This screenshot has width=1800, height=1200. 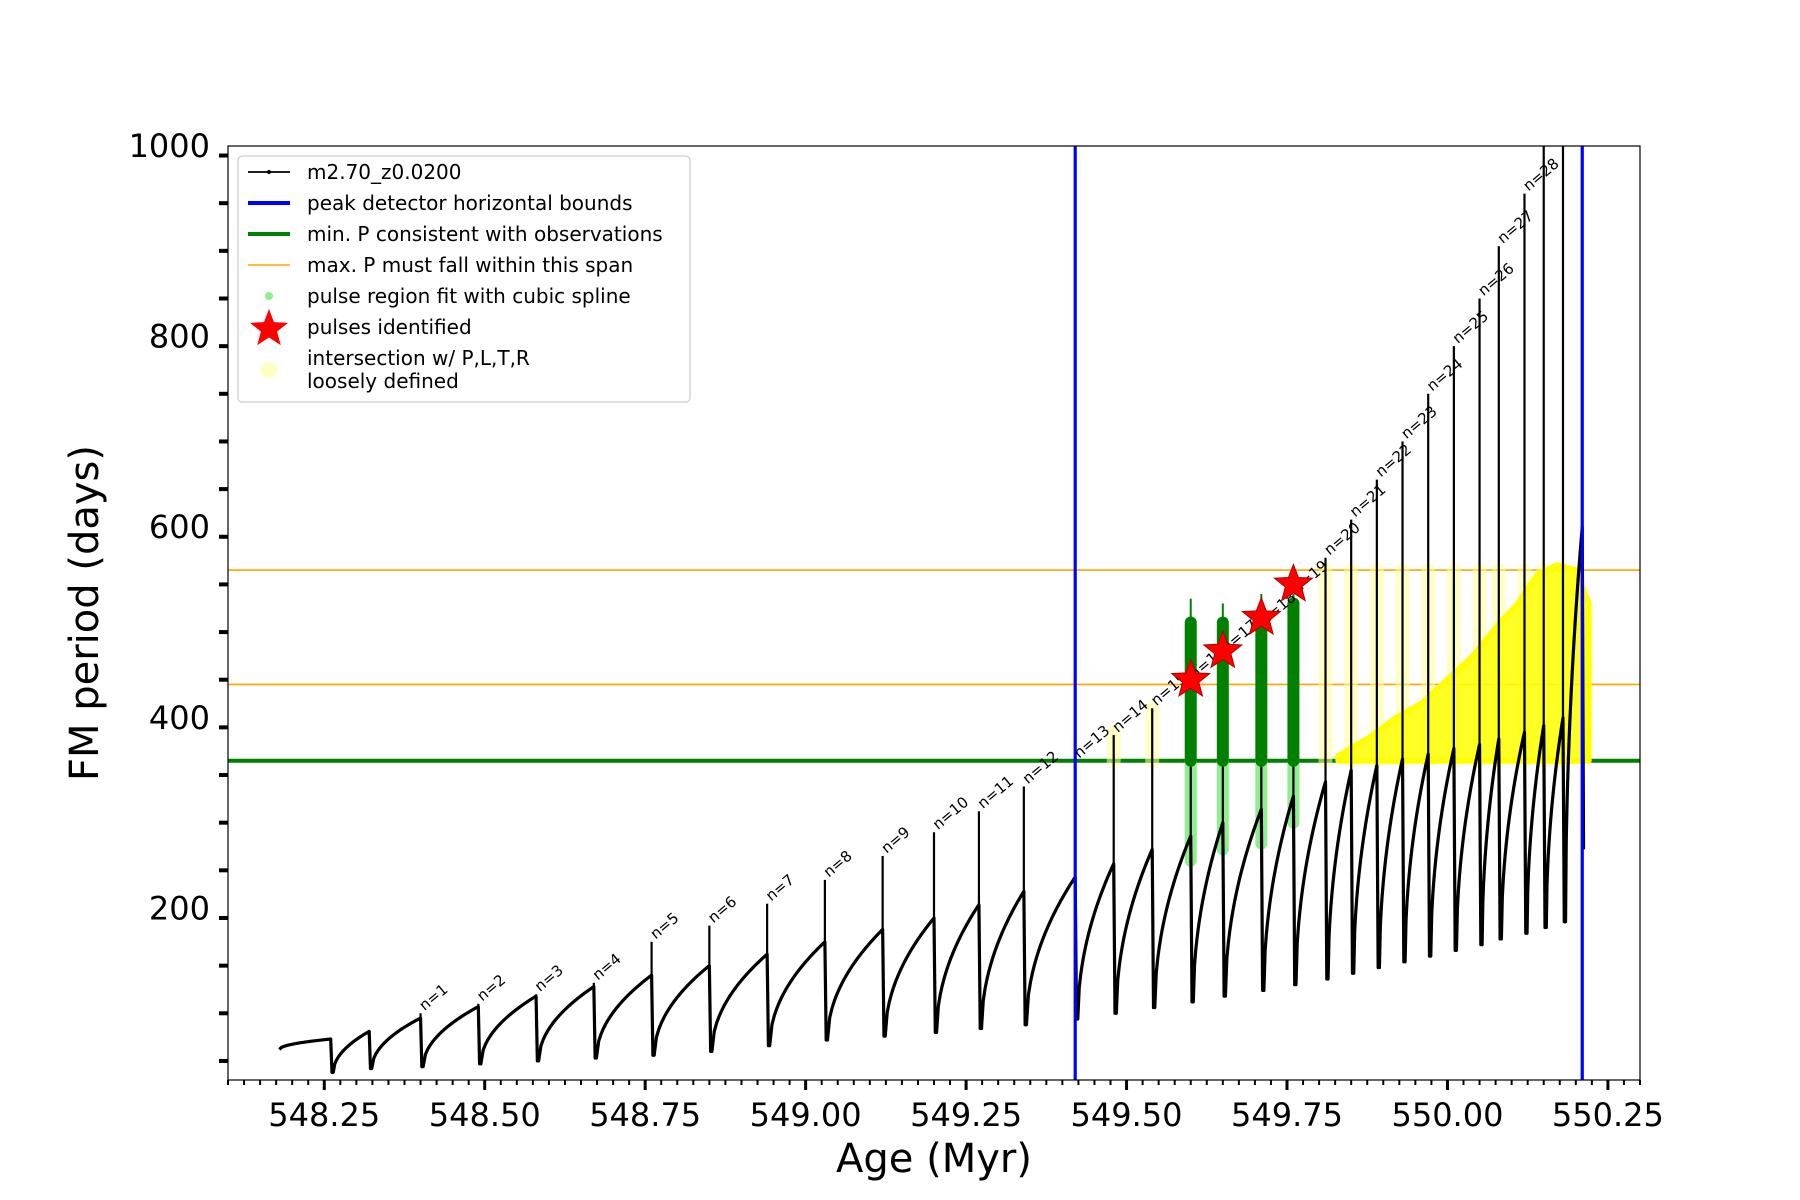 What do you see at coordinates (1287, 1115) in the screenshot?
I see `x-tick-label-6: 549.75` at bounding box center [1287, 1115].